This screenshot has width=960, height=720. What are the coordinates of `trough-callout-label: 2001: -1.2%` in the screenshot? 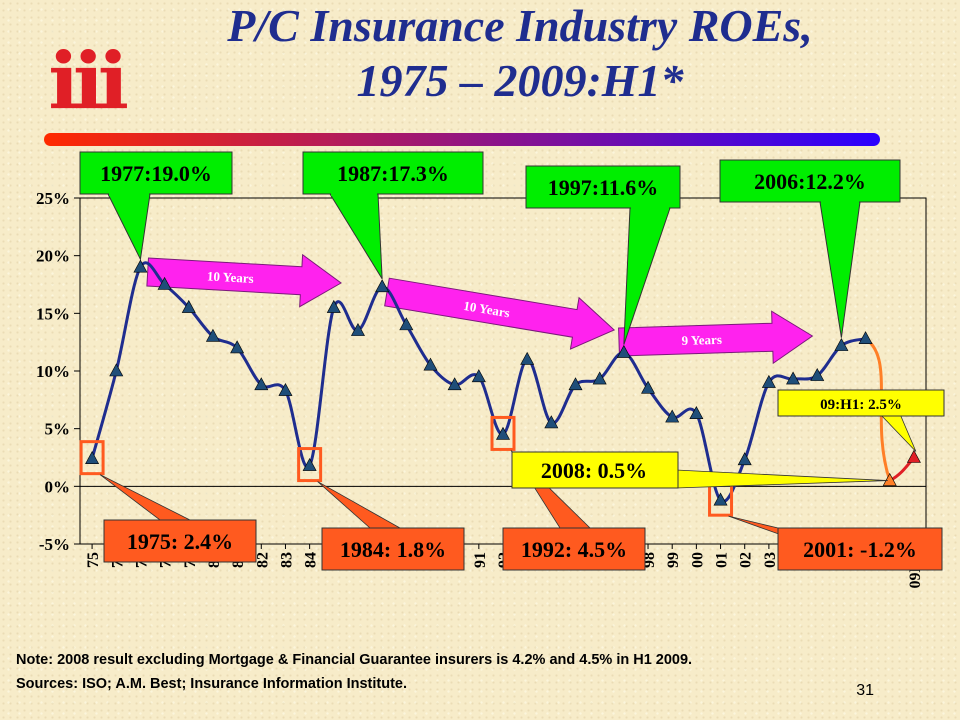 It's located at (860, 549).